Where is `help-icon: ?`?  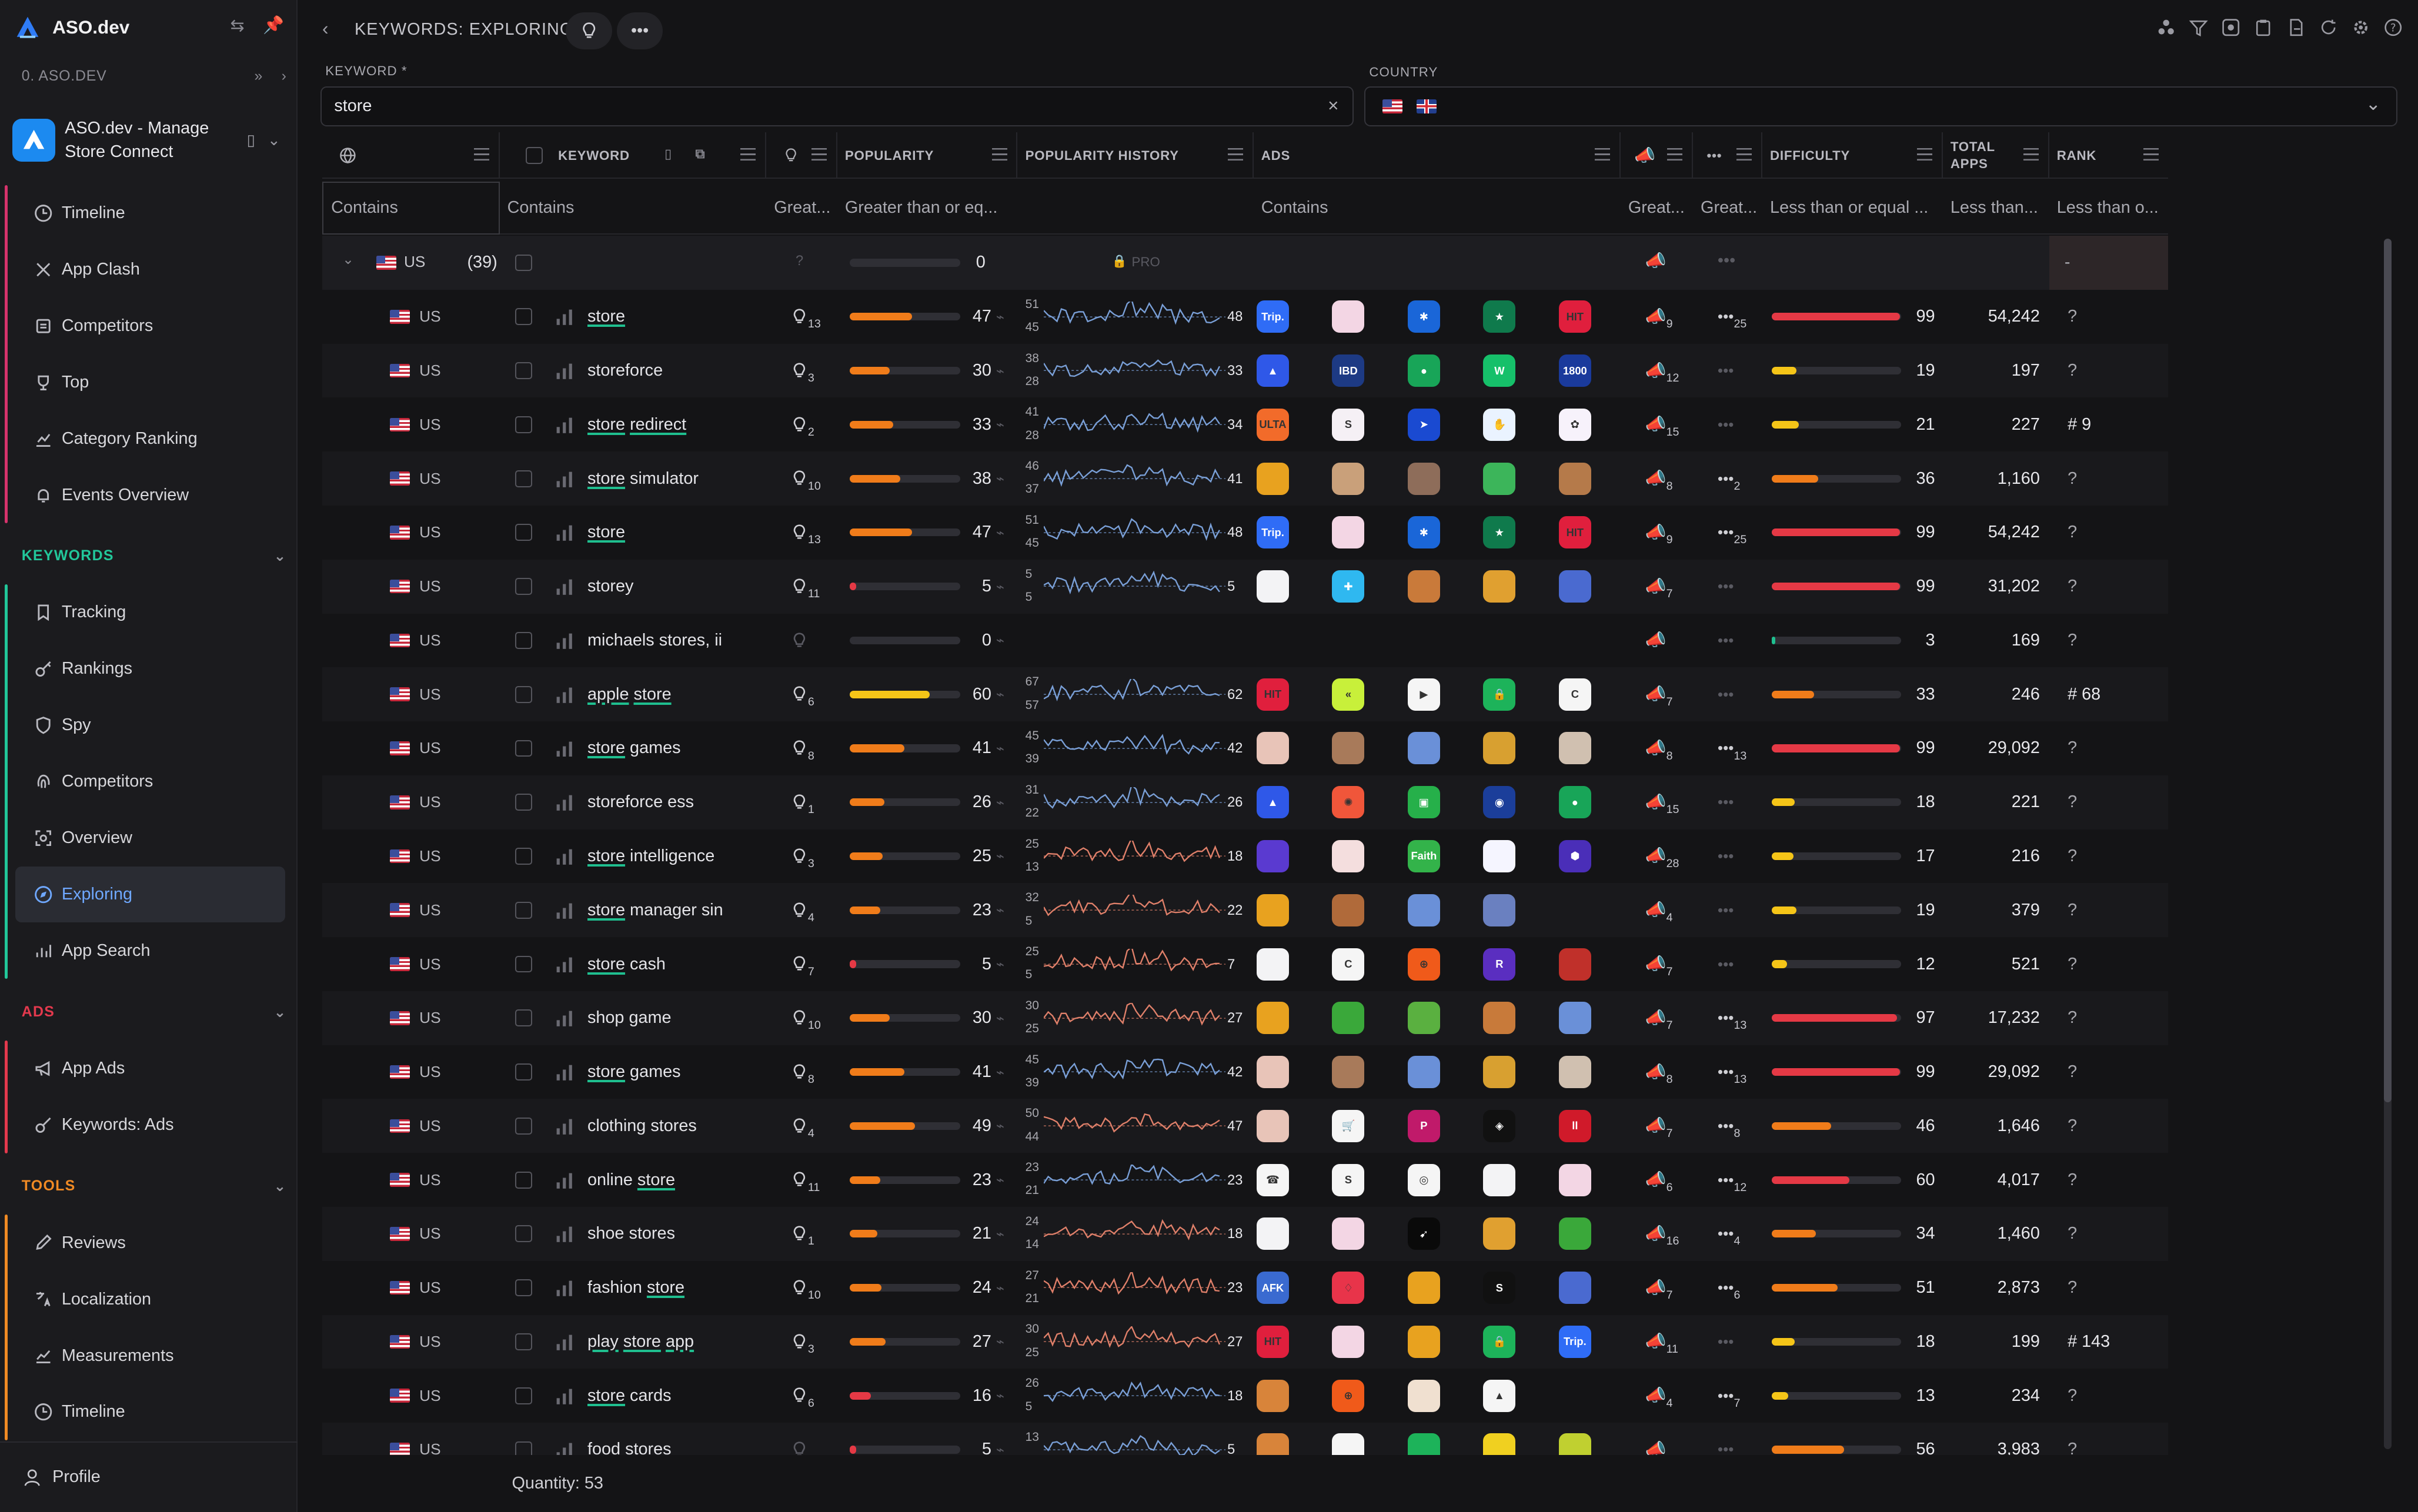 help-icon: ? is located at coordinates (2393, 27).